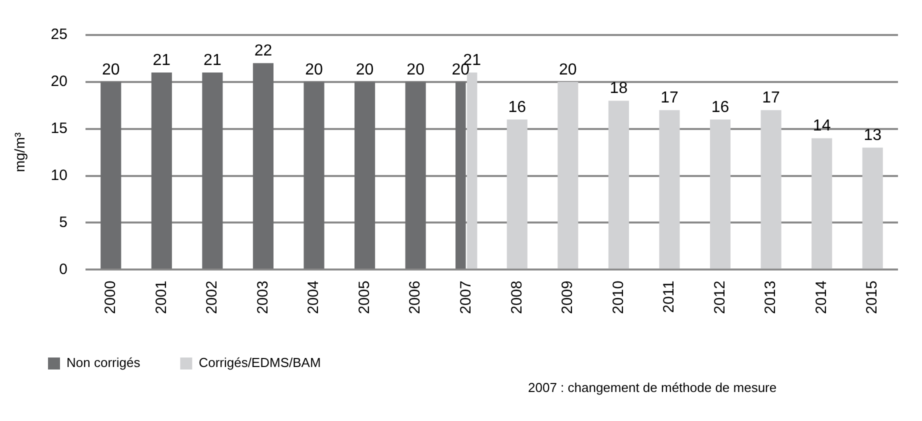 This screenshot has width=922, height=421. What do you see at coordinates (59, 128) in the screenshot?
I see `y-tick-label: 15` at bounding box center [59, 128].